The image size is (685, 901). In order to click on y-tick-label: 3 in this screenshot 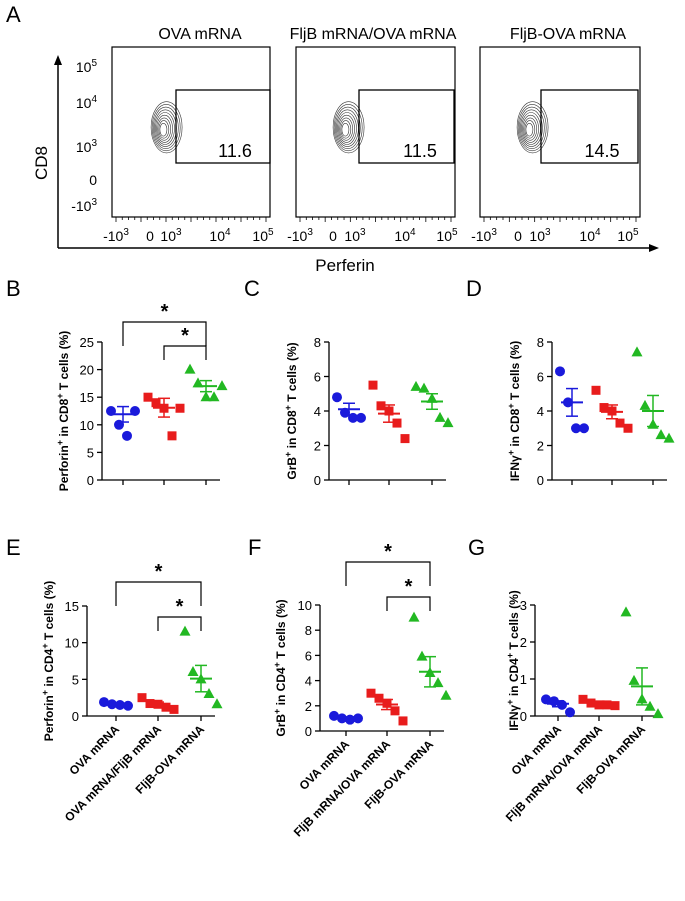, I will do `click(523, 605)`.